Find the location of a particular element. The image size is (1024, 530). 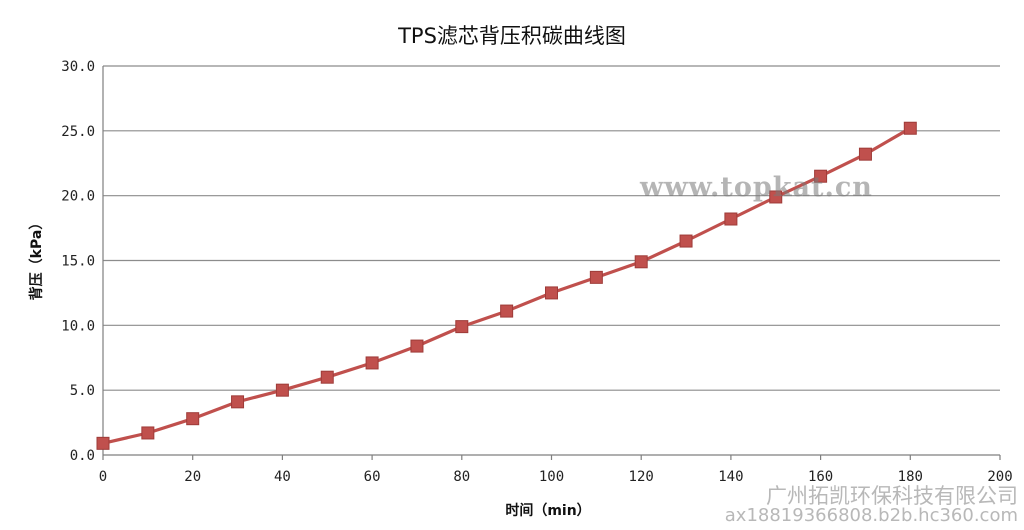

y-axis-label: 背压（kPa） is located at coordinates (37, 258).